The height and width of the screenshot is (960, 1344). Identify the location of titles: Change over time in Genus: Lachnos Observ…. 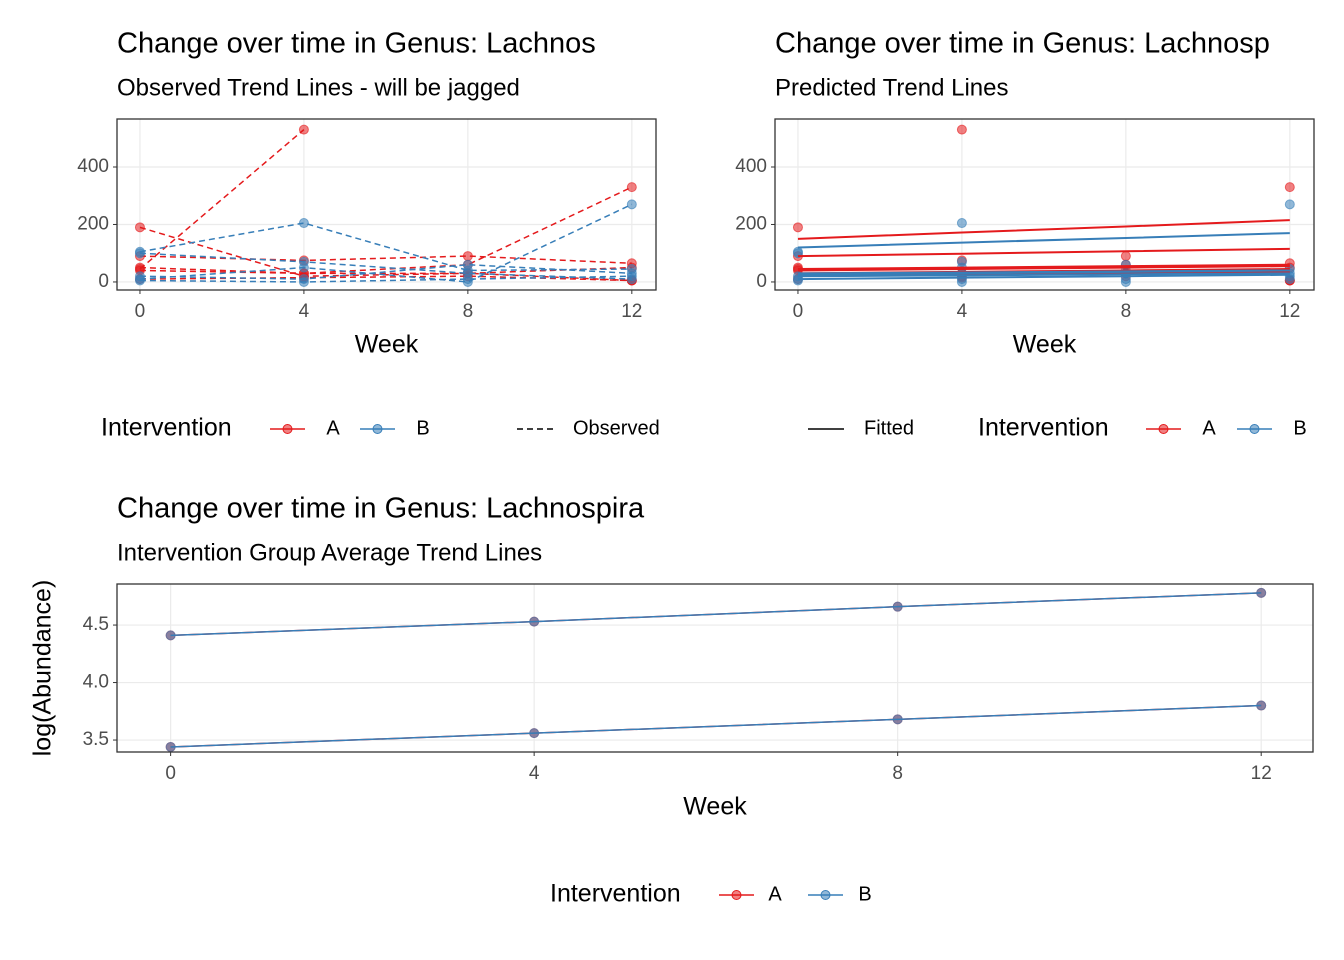
(356, 65).